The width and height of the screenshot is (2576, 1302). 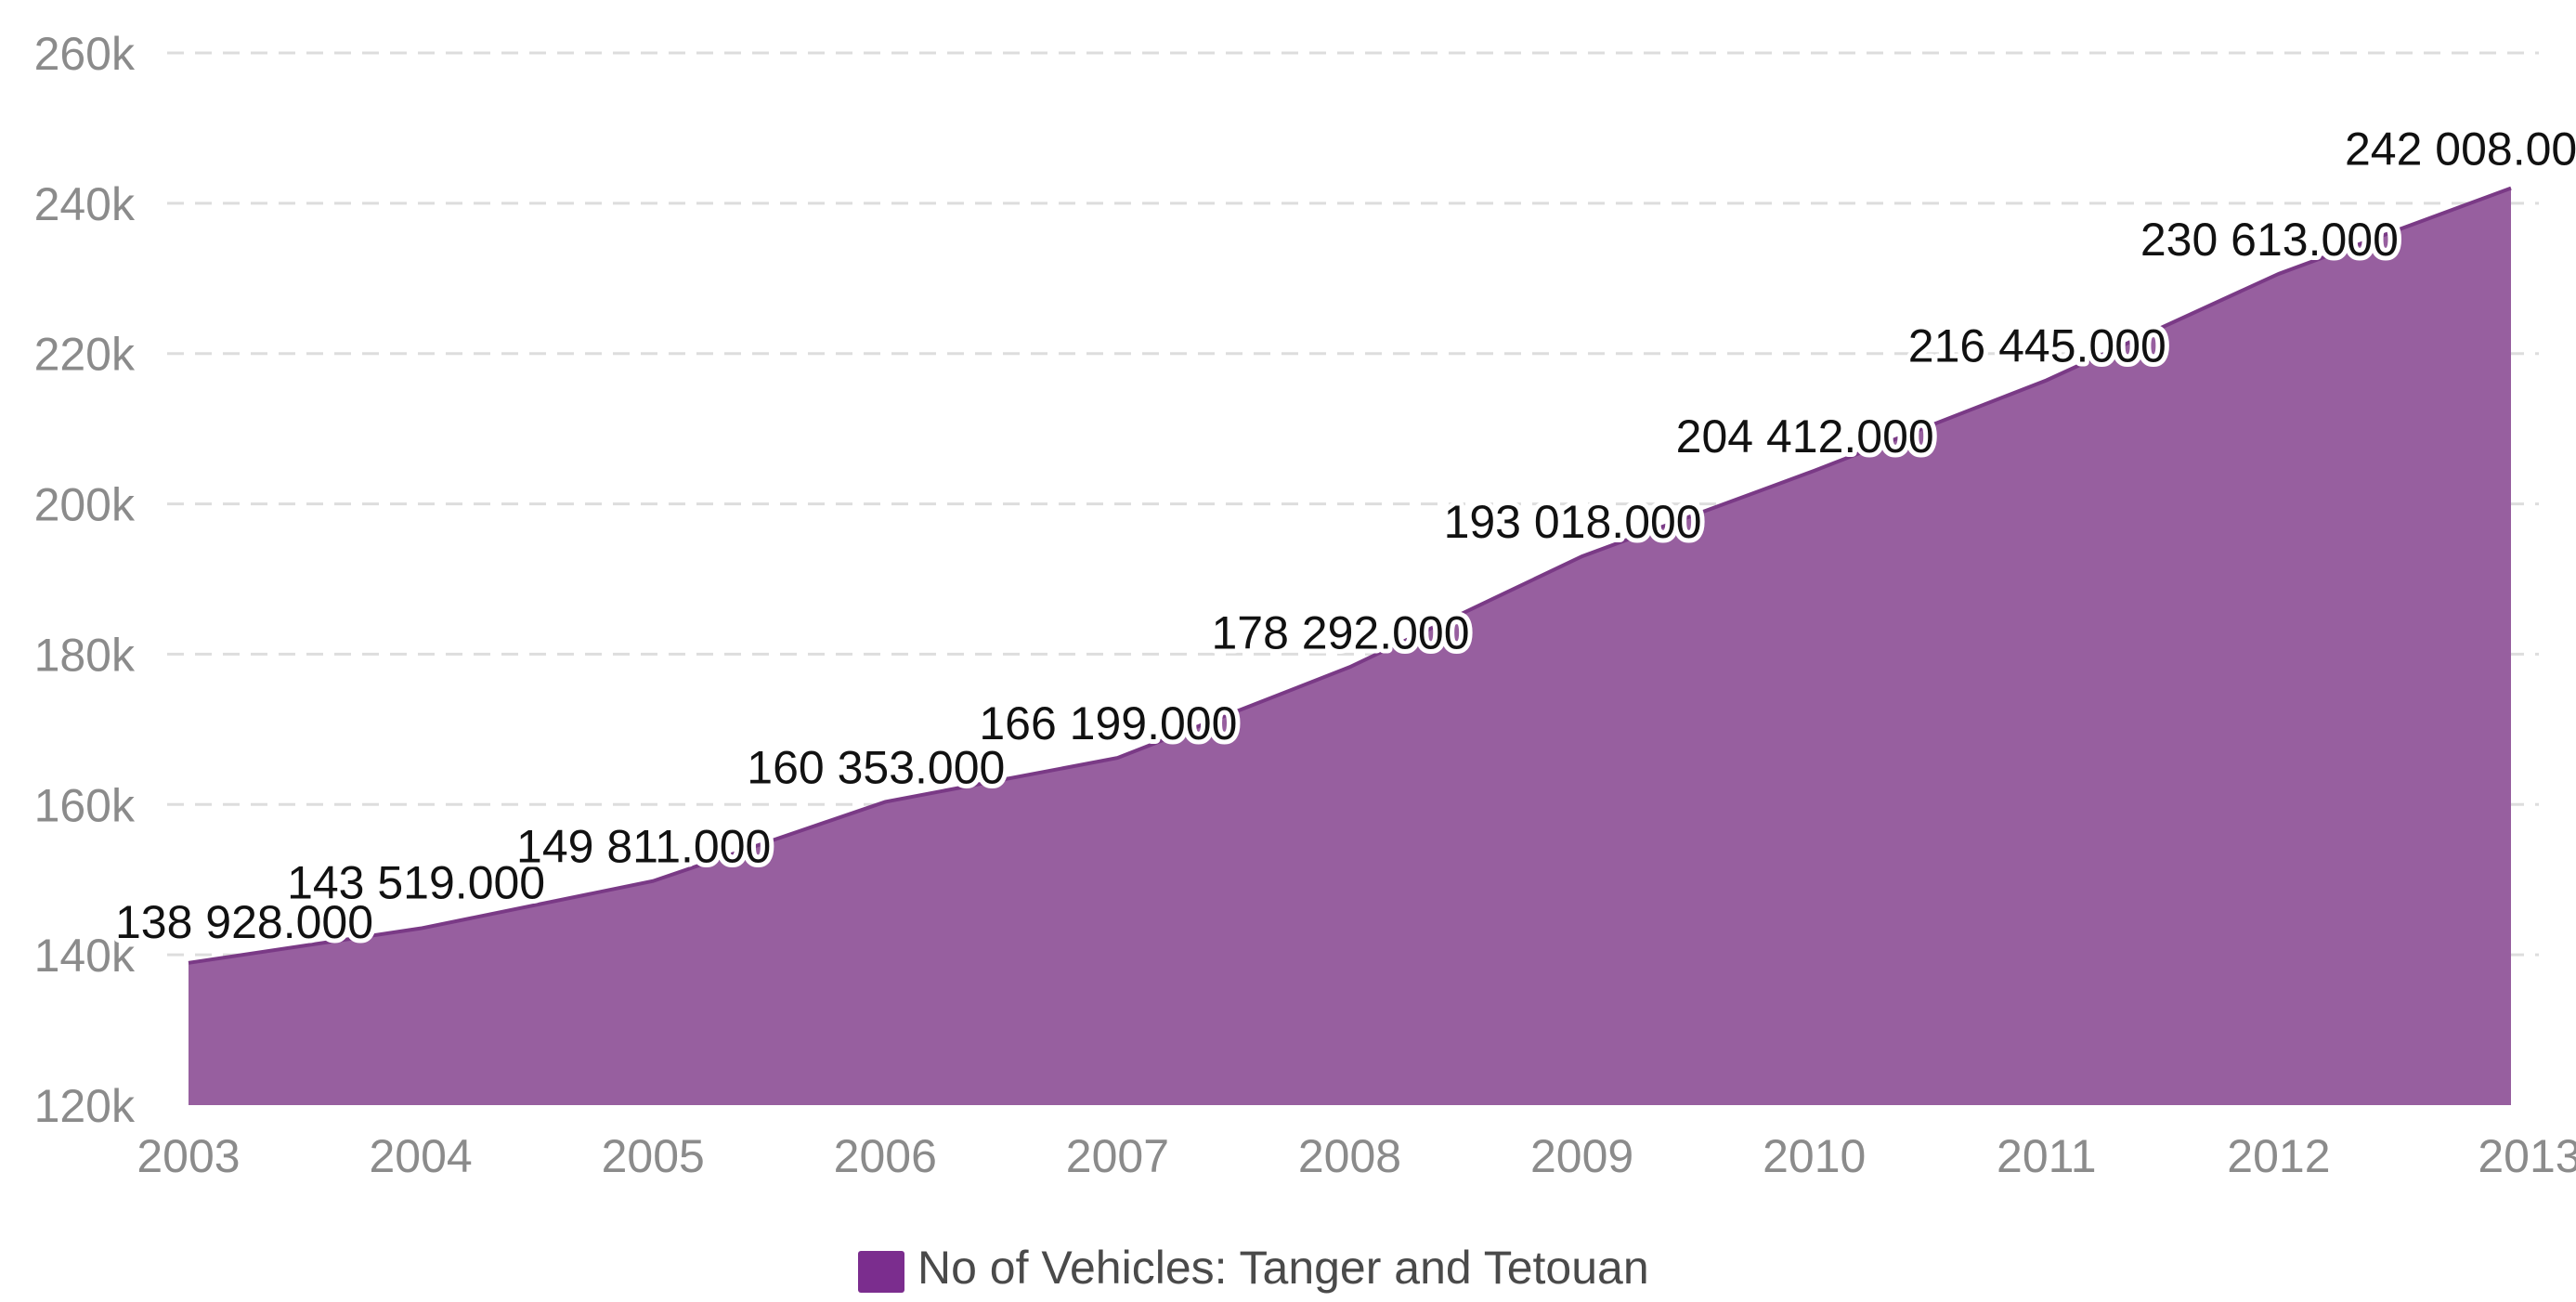 What do you see at coordinates (653, 1156) in the screenshot?
I see `x-tick-label: 2005` at bounding box center [653, 1156].